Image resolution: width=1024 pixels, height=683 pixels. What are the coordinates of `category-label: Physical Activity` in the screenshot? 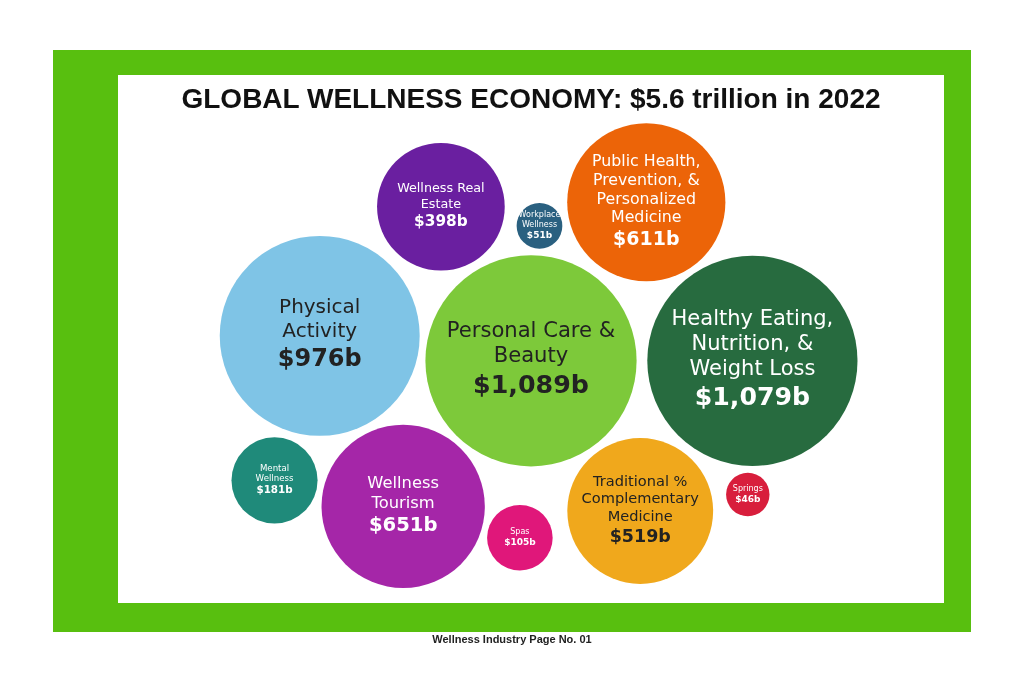 It's located at (320, 318).